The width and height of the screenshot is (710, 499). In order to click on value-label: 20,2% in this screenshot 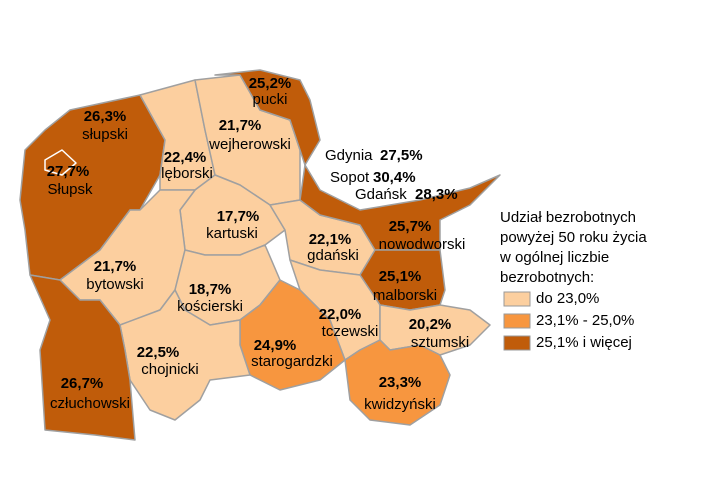, I will do `click(430, 324)`.